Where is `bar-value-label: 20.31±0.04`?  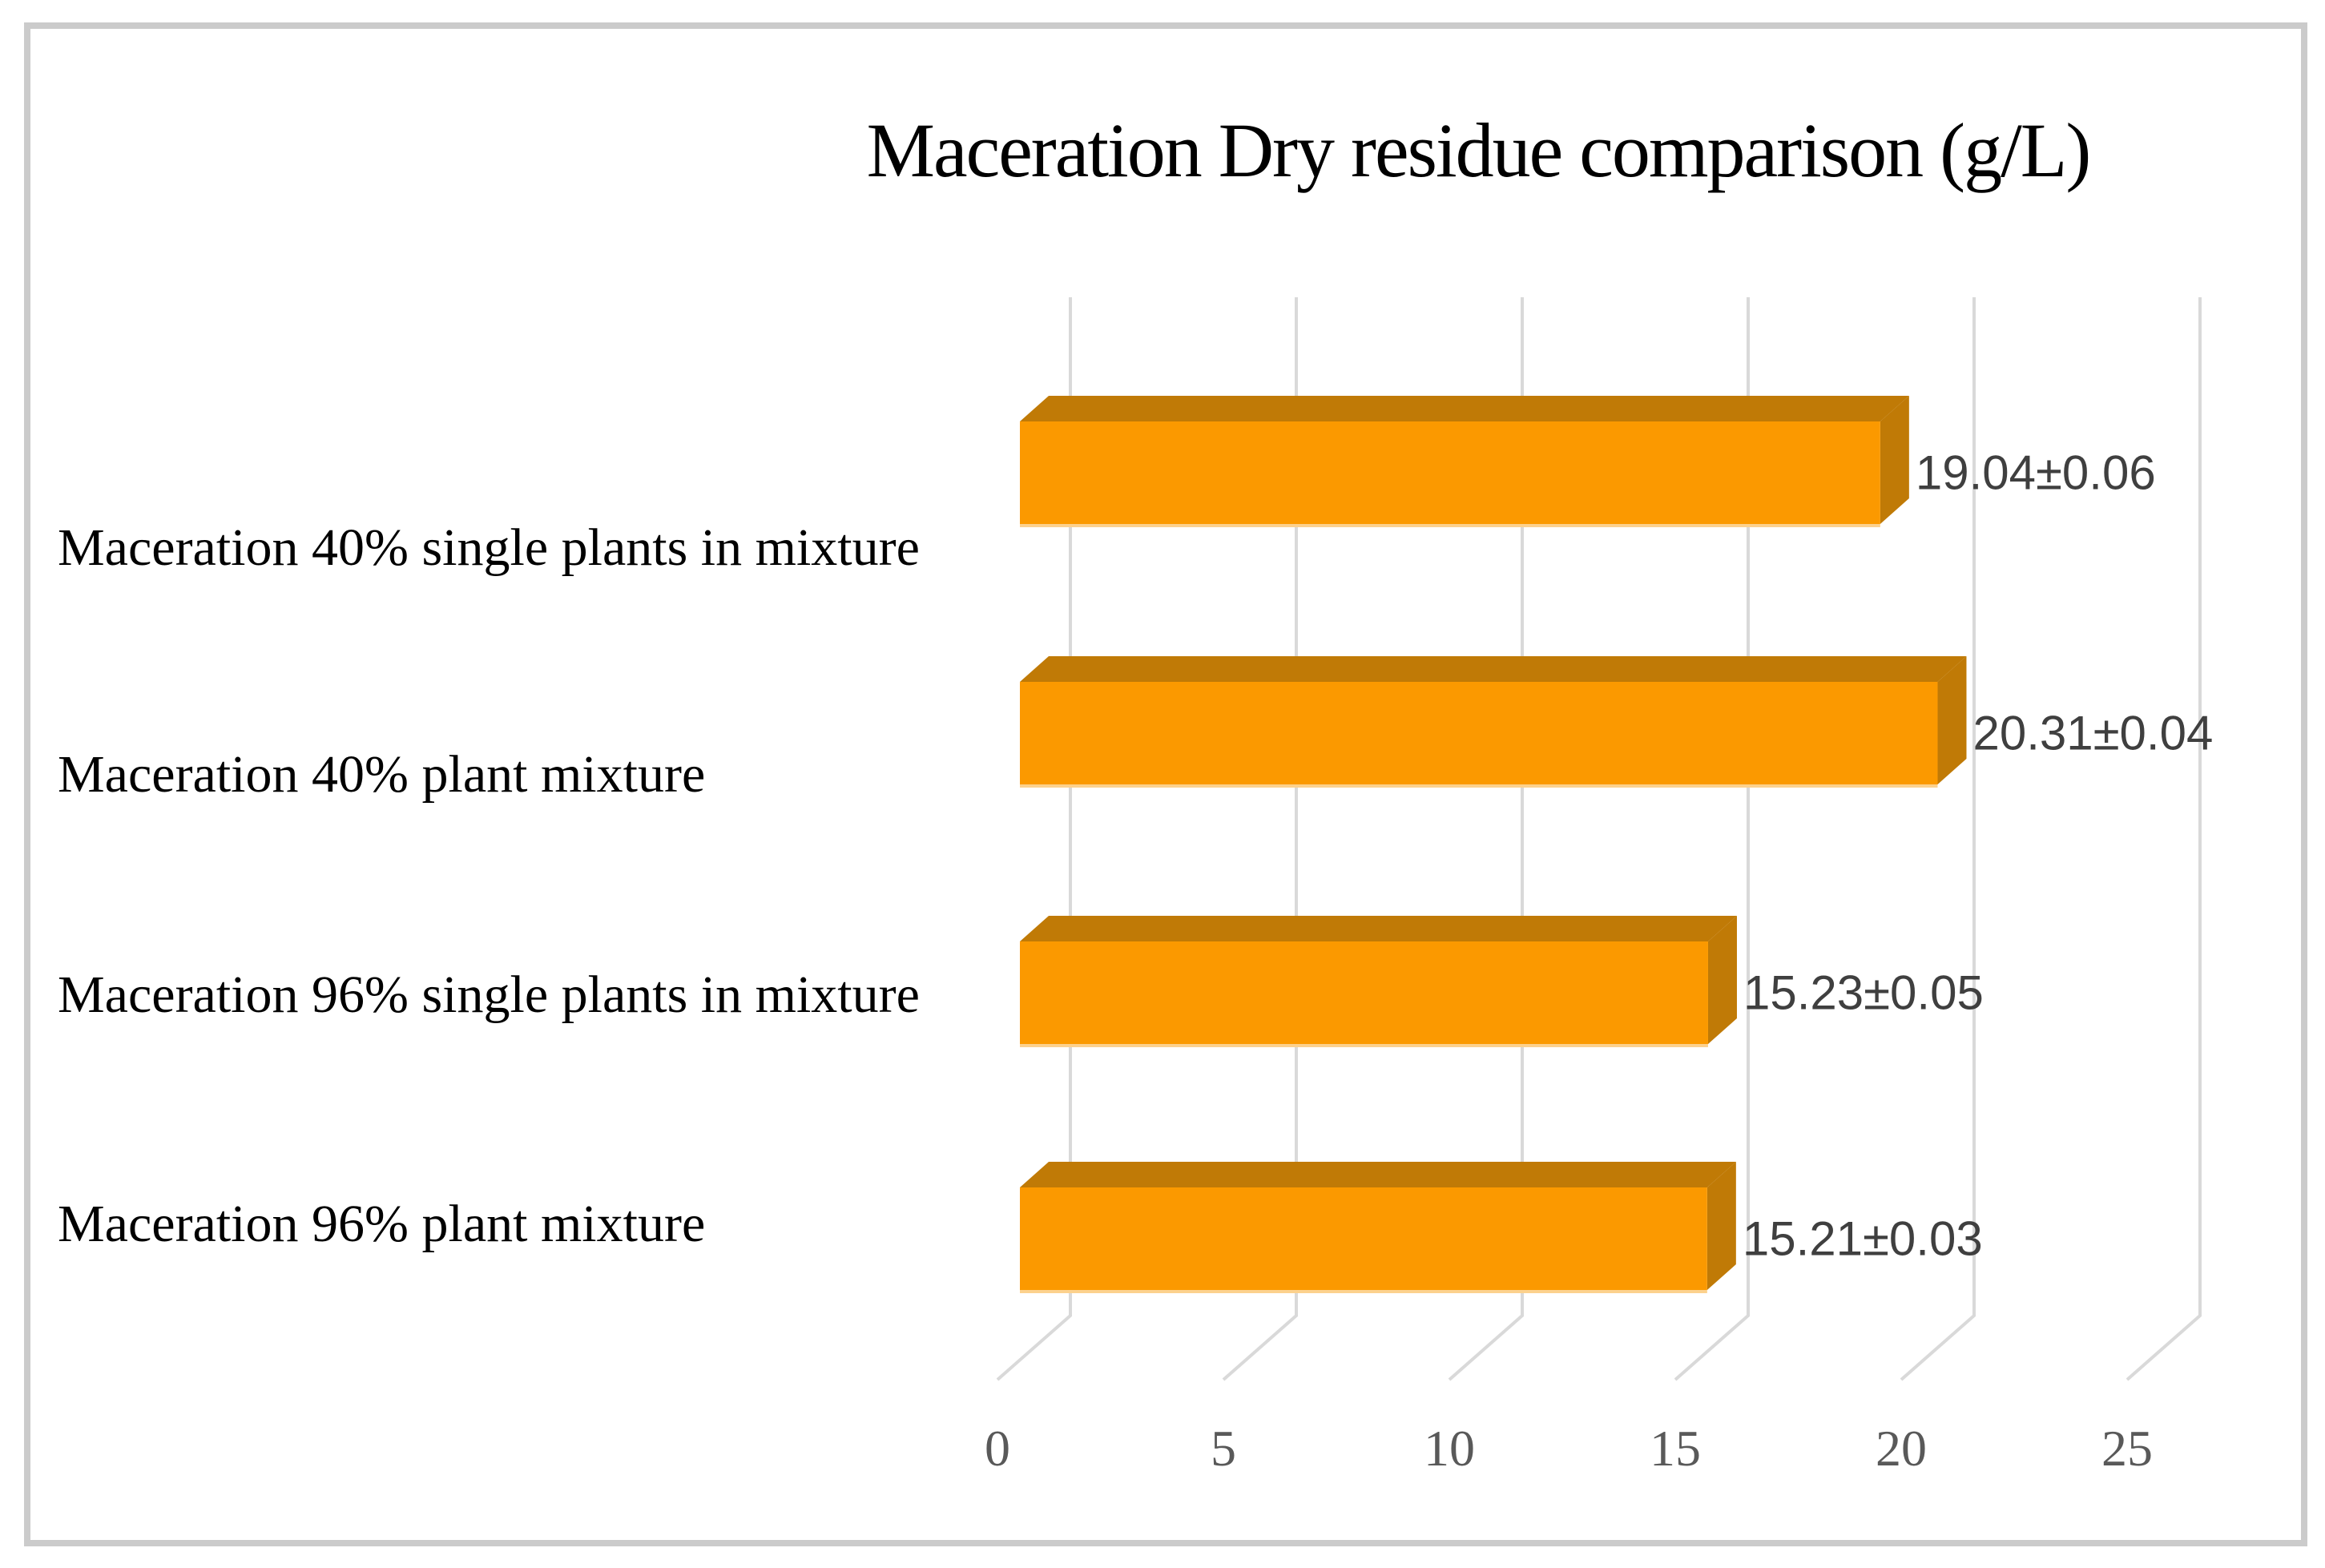
bar-value-label: 20.31±0.04 is located at coordinates (2093, 733).